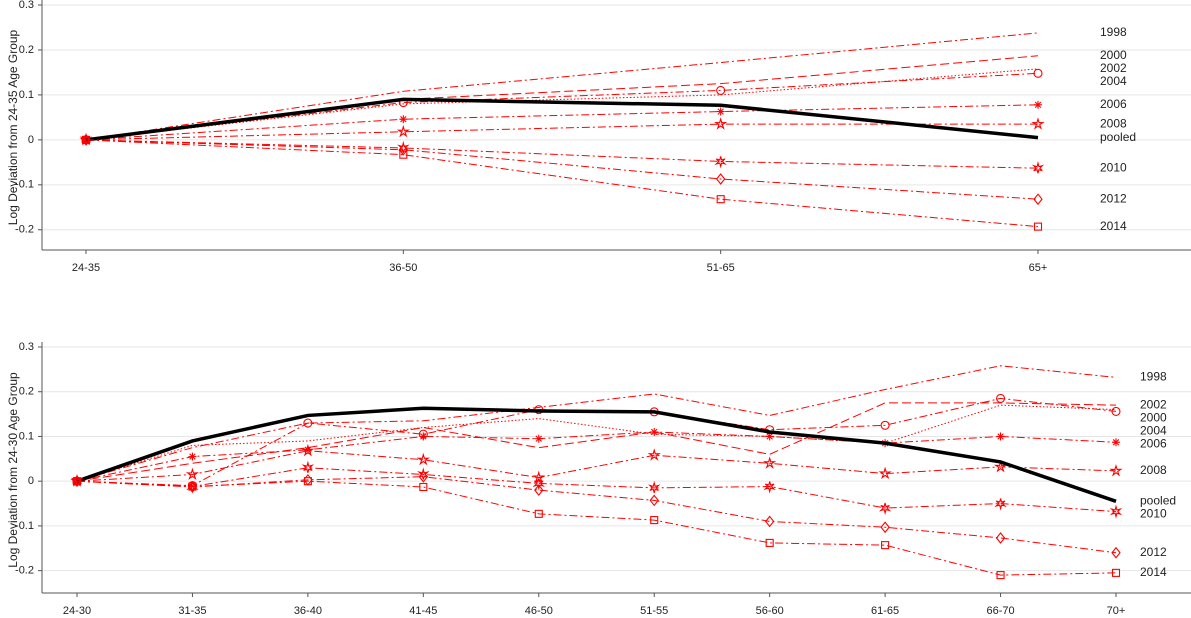  I want to click on y-tick-label: 0.1, so click(26, 436).